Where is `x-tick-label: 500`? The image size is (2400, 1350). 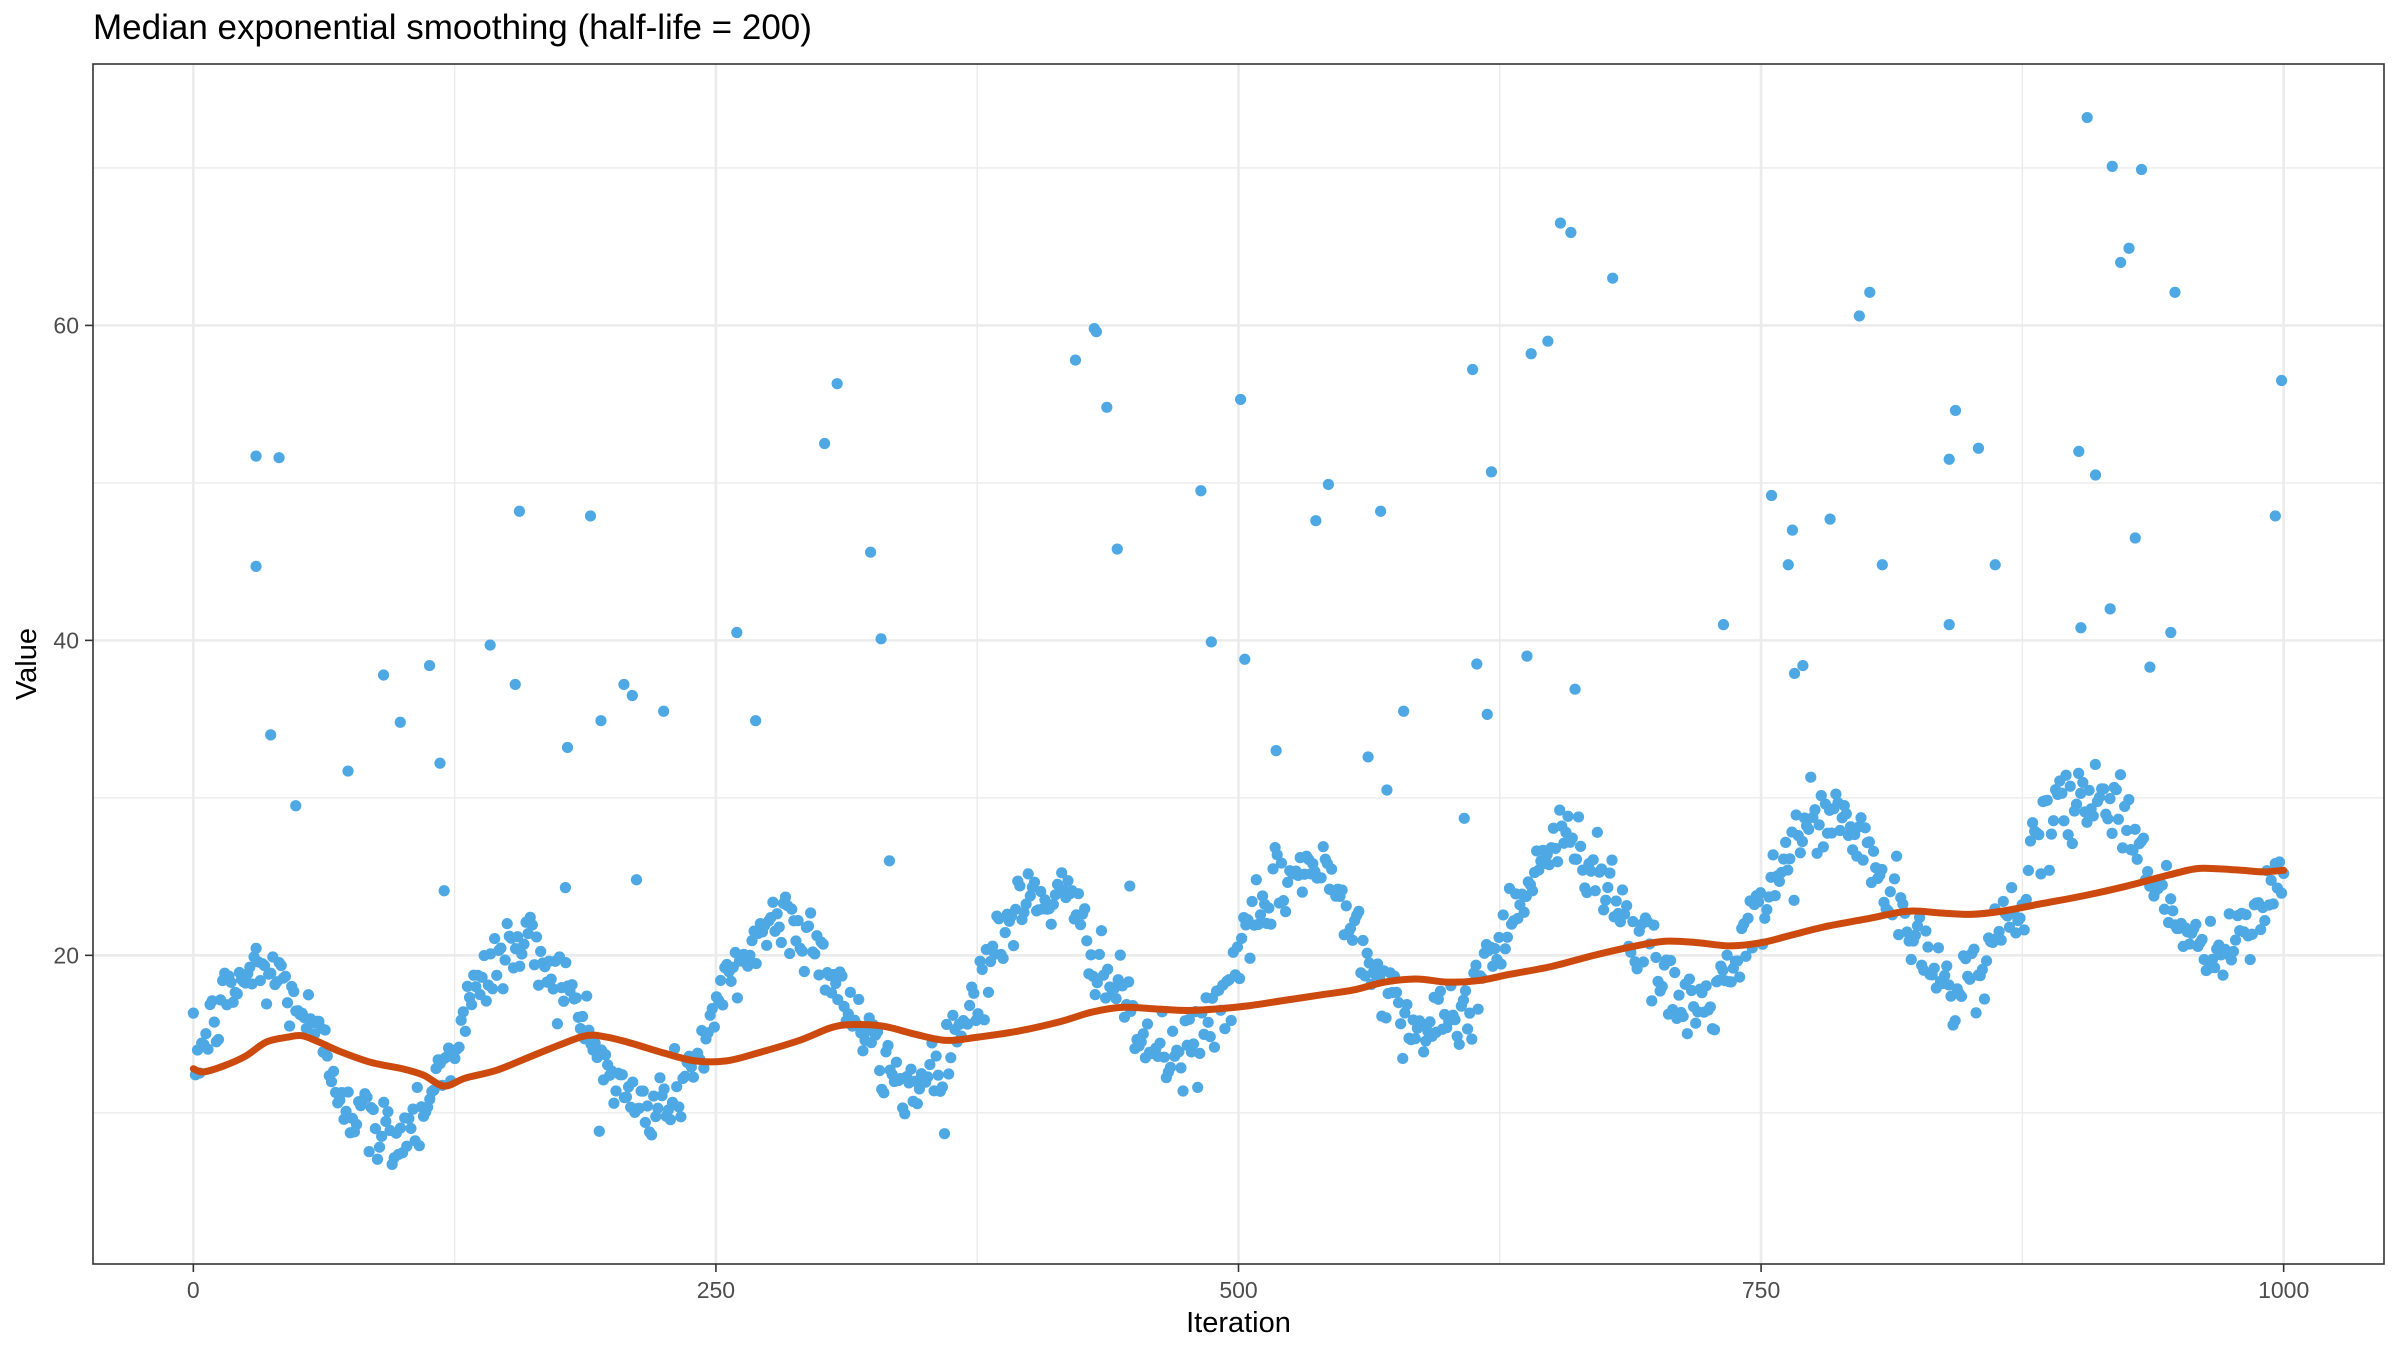 x-tick-label: 500 is located at coordinates (1238, 1290).